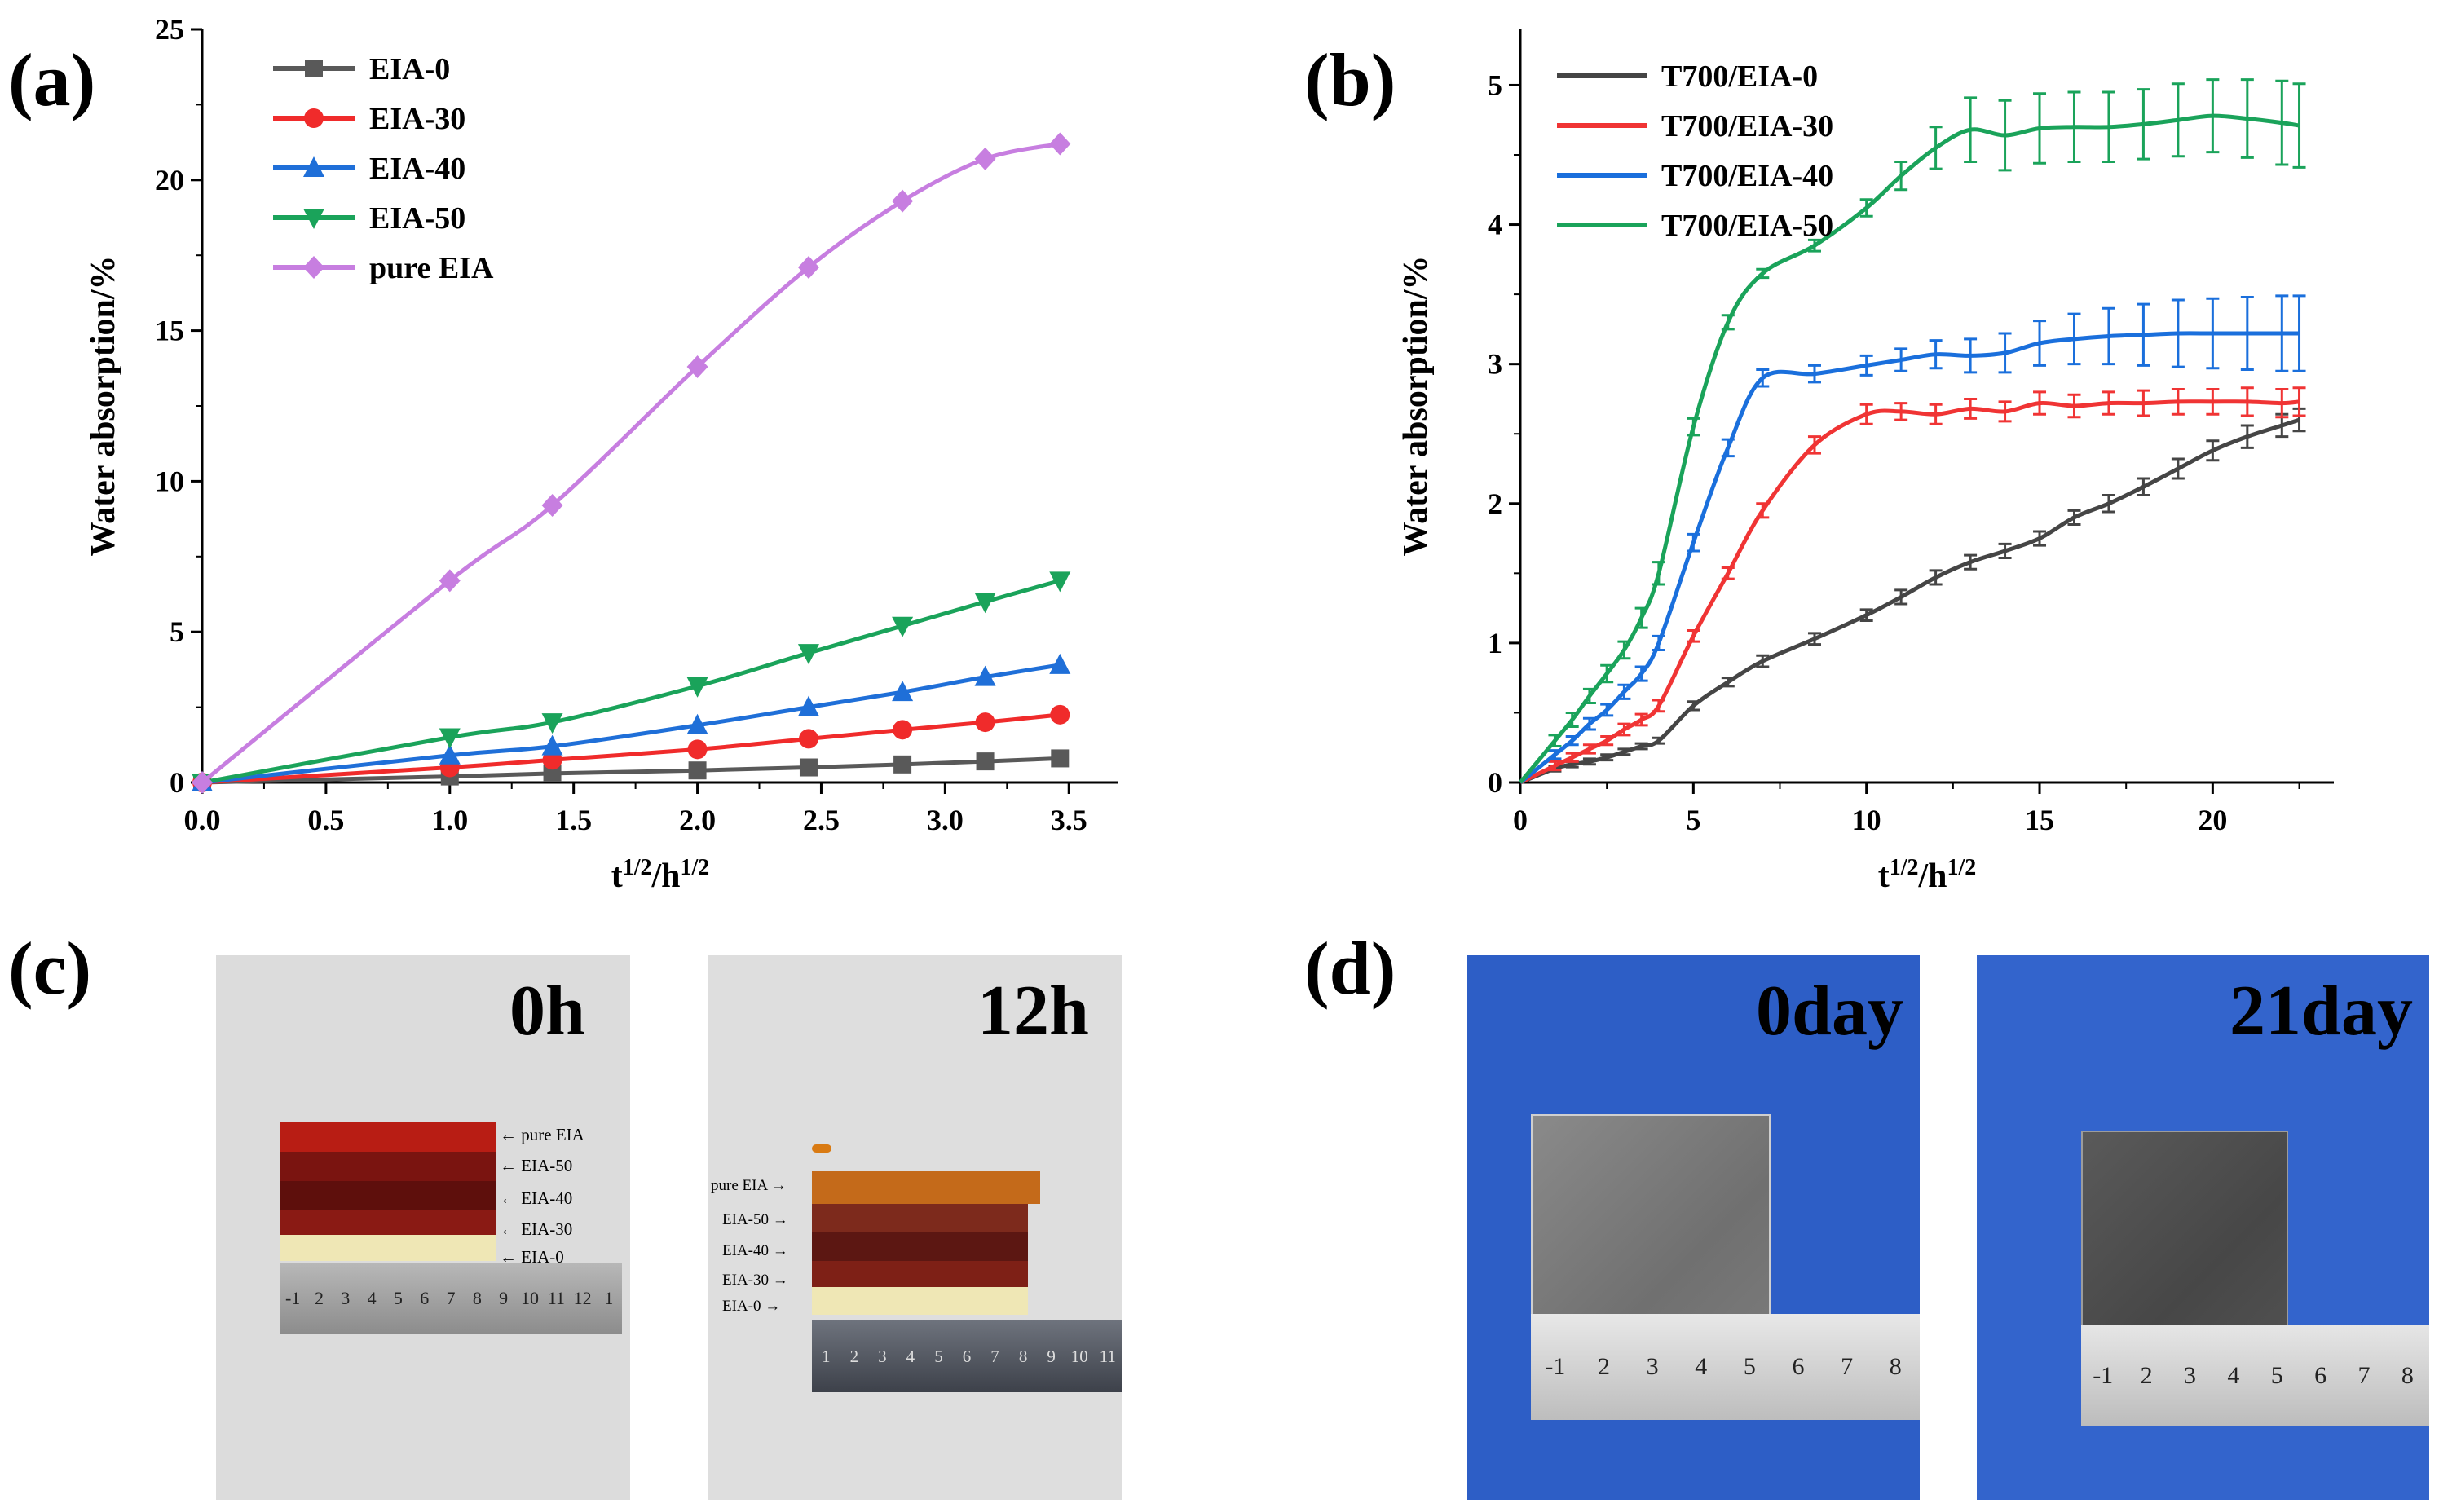 This screenshot has width=2461, height=1512. Describe the element at coordinates (945, 820) in the screenshot. I see `x-tick-label: 3.0` at that location.